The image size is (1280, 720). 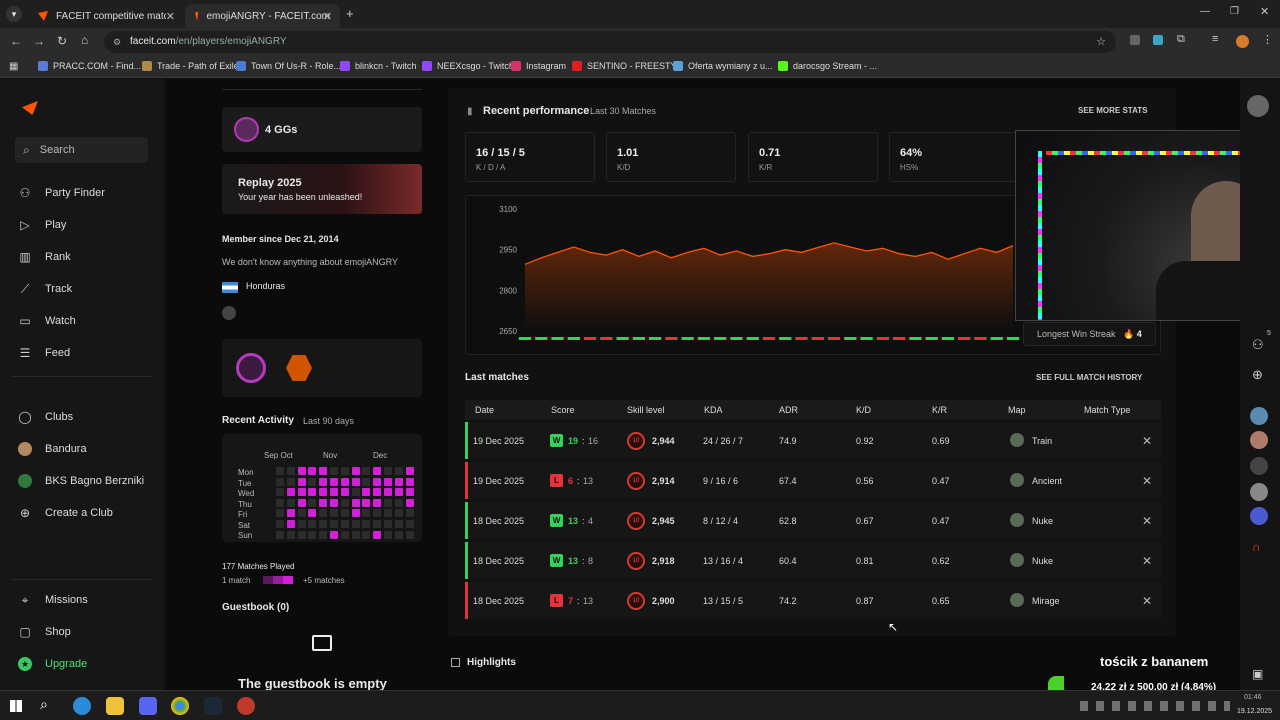 I want to click on tab-faceit-match: FACEIT competitive match - FAC ✕, so click(x=105, y=16).